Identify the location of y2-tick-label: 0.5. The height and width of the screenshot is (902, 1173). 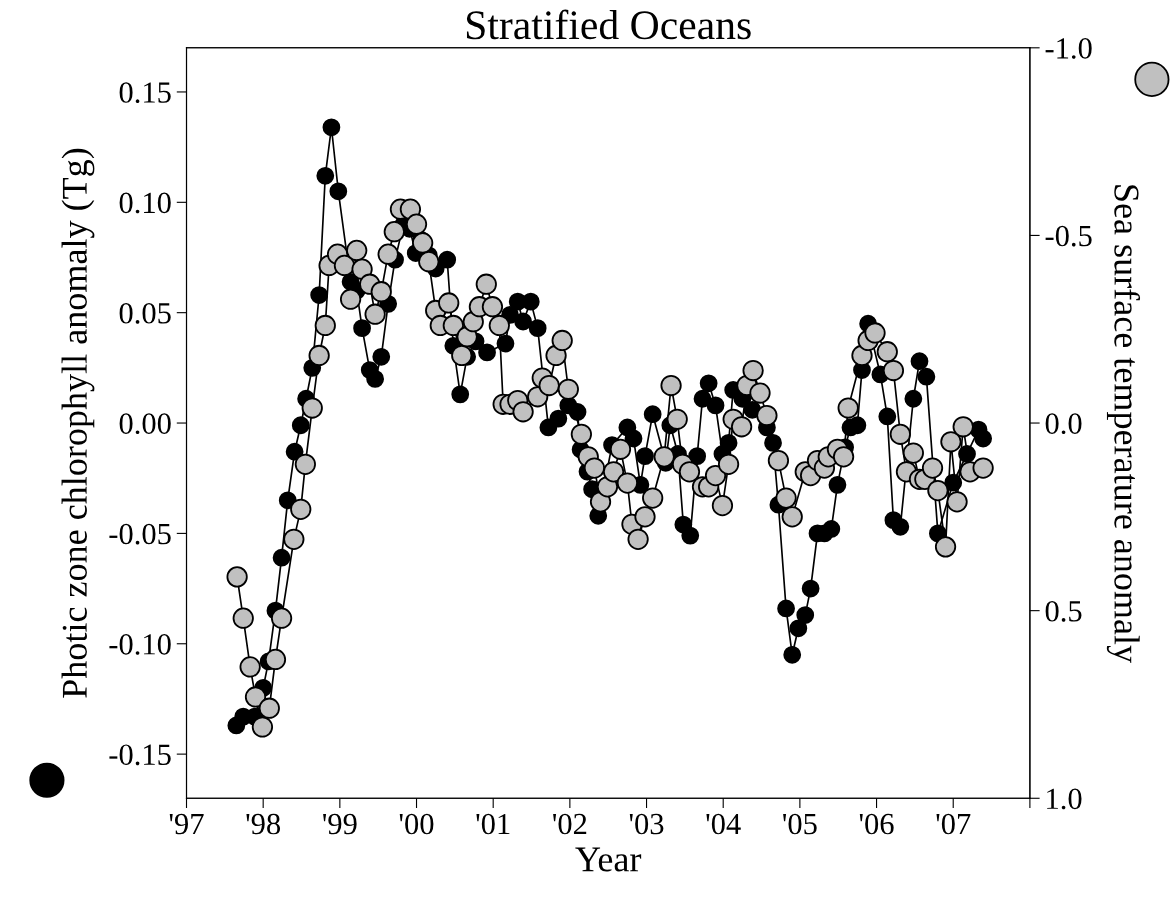
(1063, 611).